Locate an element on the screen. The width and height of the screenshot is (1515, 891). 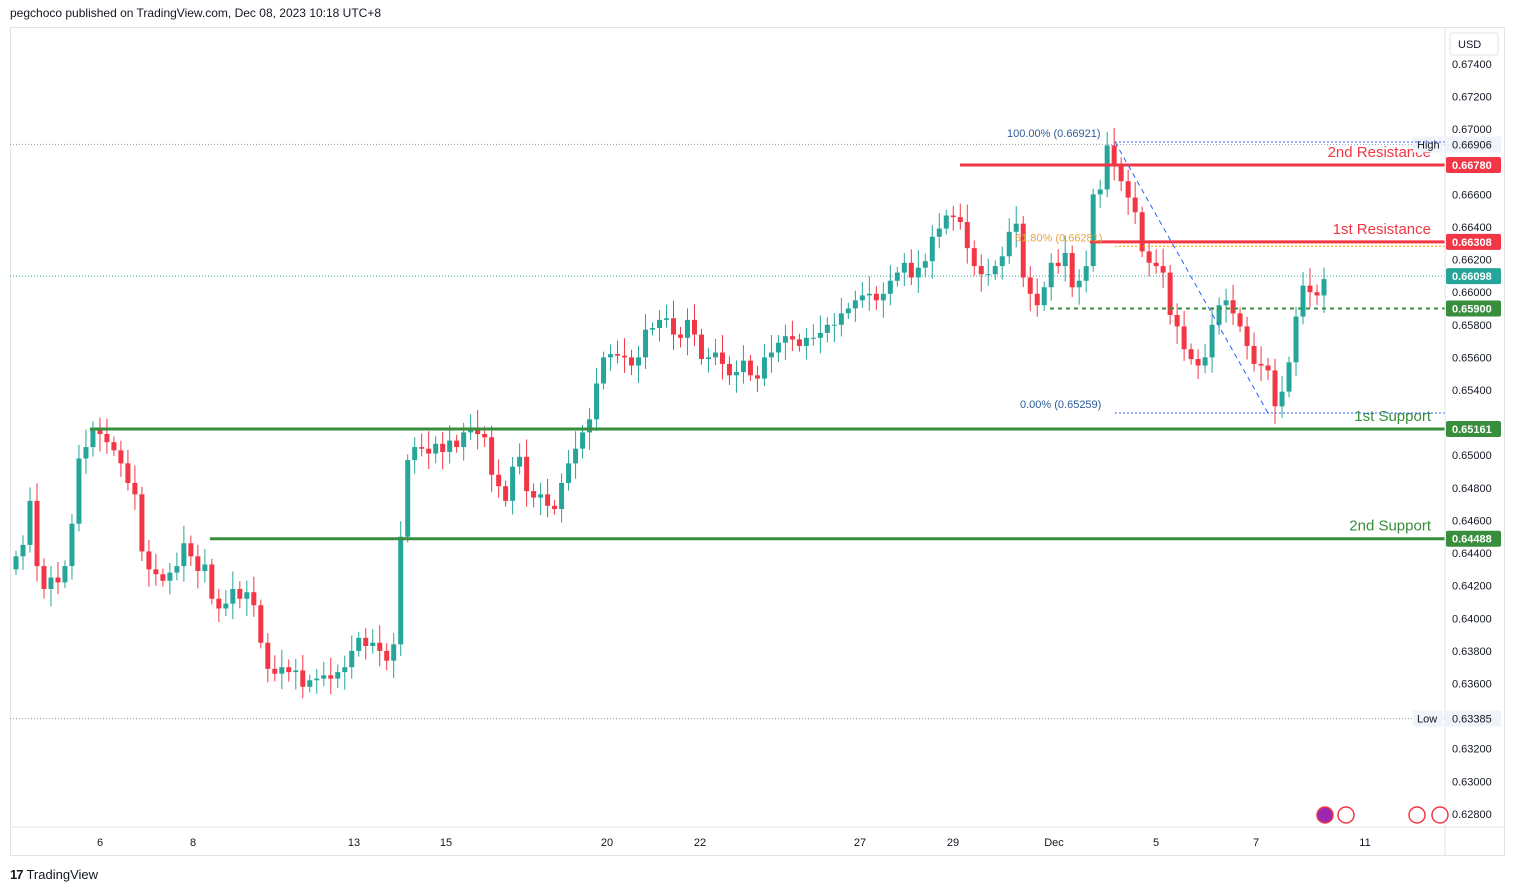
low-label: Low is located at coordinates (1427, 720).